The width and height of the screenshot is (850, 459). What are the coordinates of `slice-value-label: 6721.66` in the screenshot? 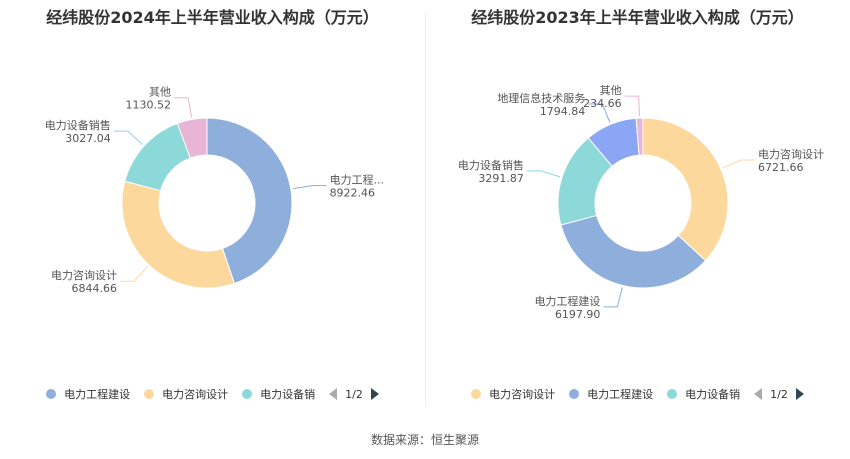 It's located at (781, 167).